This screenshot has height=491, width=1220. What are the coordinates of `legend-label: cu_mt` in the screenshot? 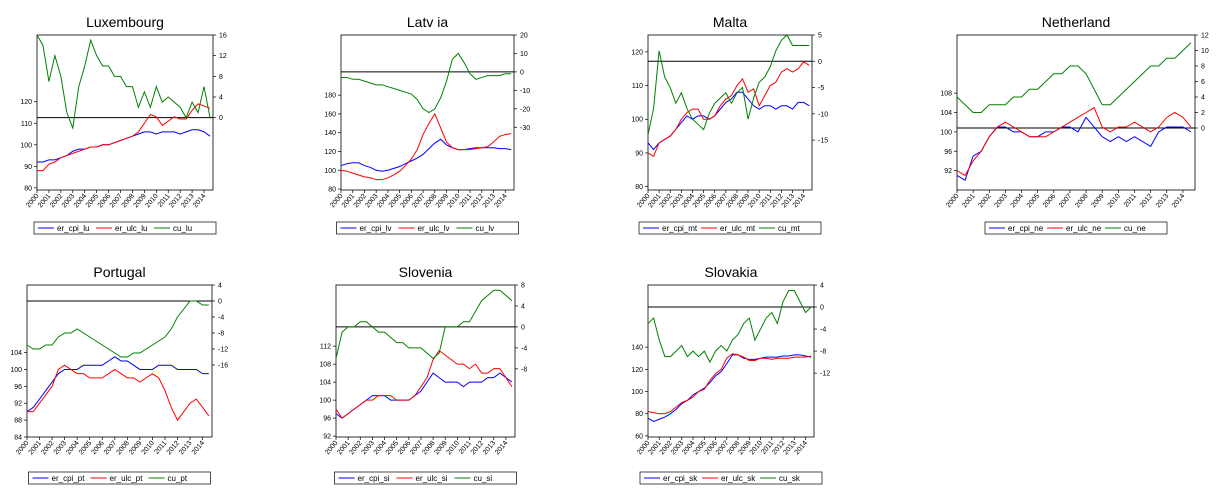 It's located at (789, 228).